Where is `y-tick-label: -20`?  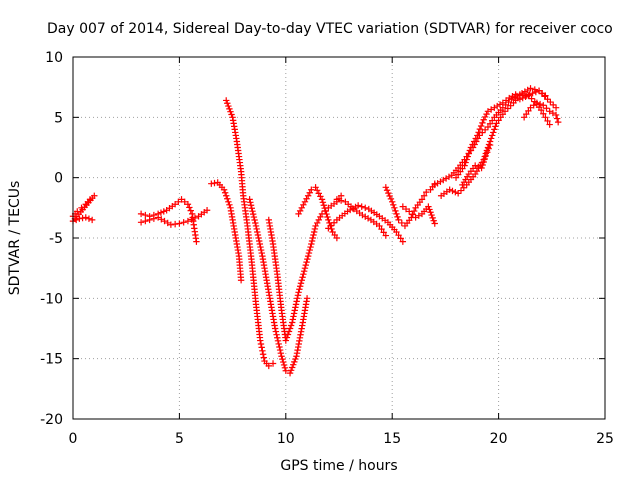
y-tick-label: -20 is located at coordinates (51, 420).